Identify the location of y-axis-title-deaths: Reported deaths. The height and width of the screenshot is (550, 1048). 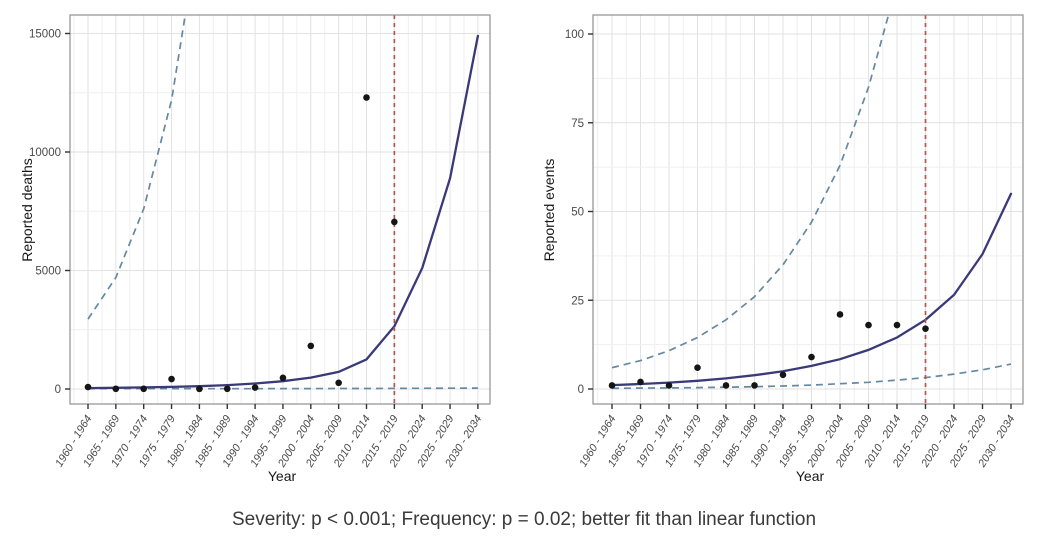
(27, 210).